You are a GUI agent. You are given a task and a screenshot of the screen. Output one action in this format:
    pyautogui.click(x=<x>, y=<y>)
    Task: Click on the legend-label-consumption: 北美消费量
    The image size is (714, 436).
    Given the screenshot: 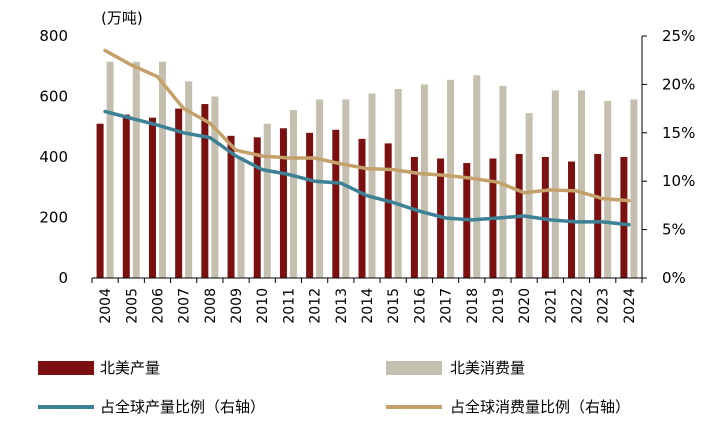 What is the action you would take?
    pyautogui.click(x=487, y=368)
    